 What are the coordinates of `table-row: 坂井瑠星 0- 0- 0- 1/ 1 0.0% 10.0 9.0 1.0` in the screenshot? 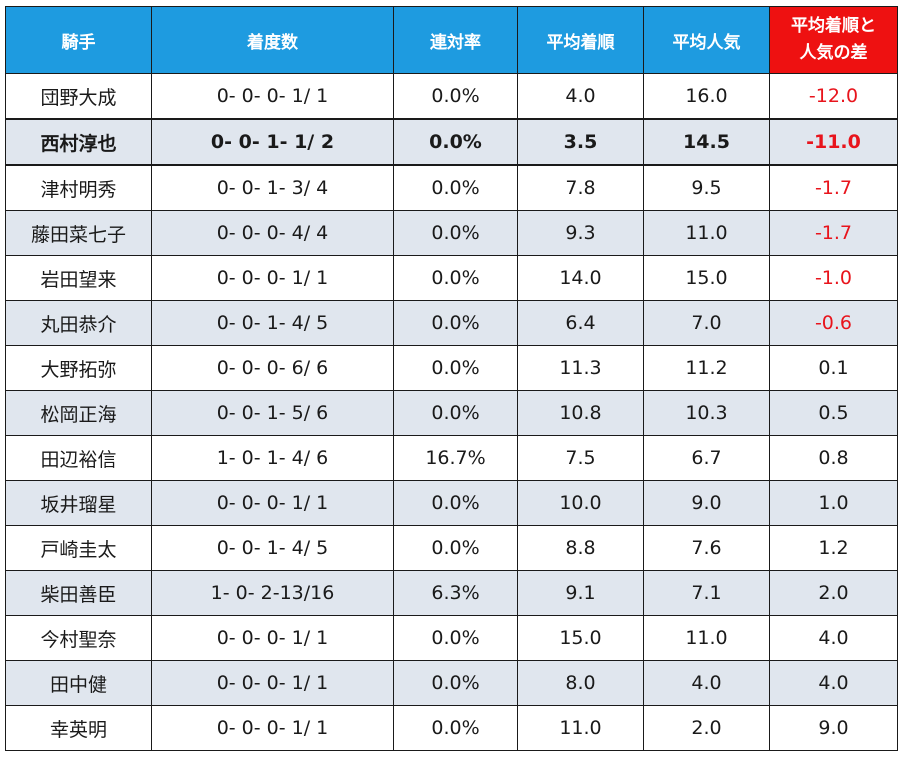 It's located at (451, 503).